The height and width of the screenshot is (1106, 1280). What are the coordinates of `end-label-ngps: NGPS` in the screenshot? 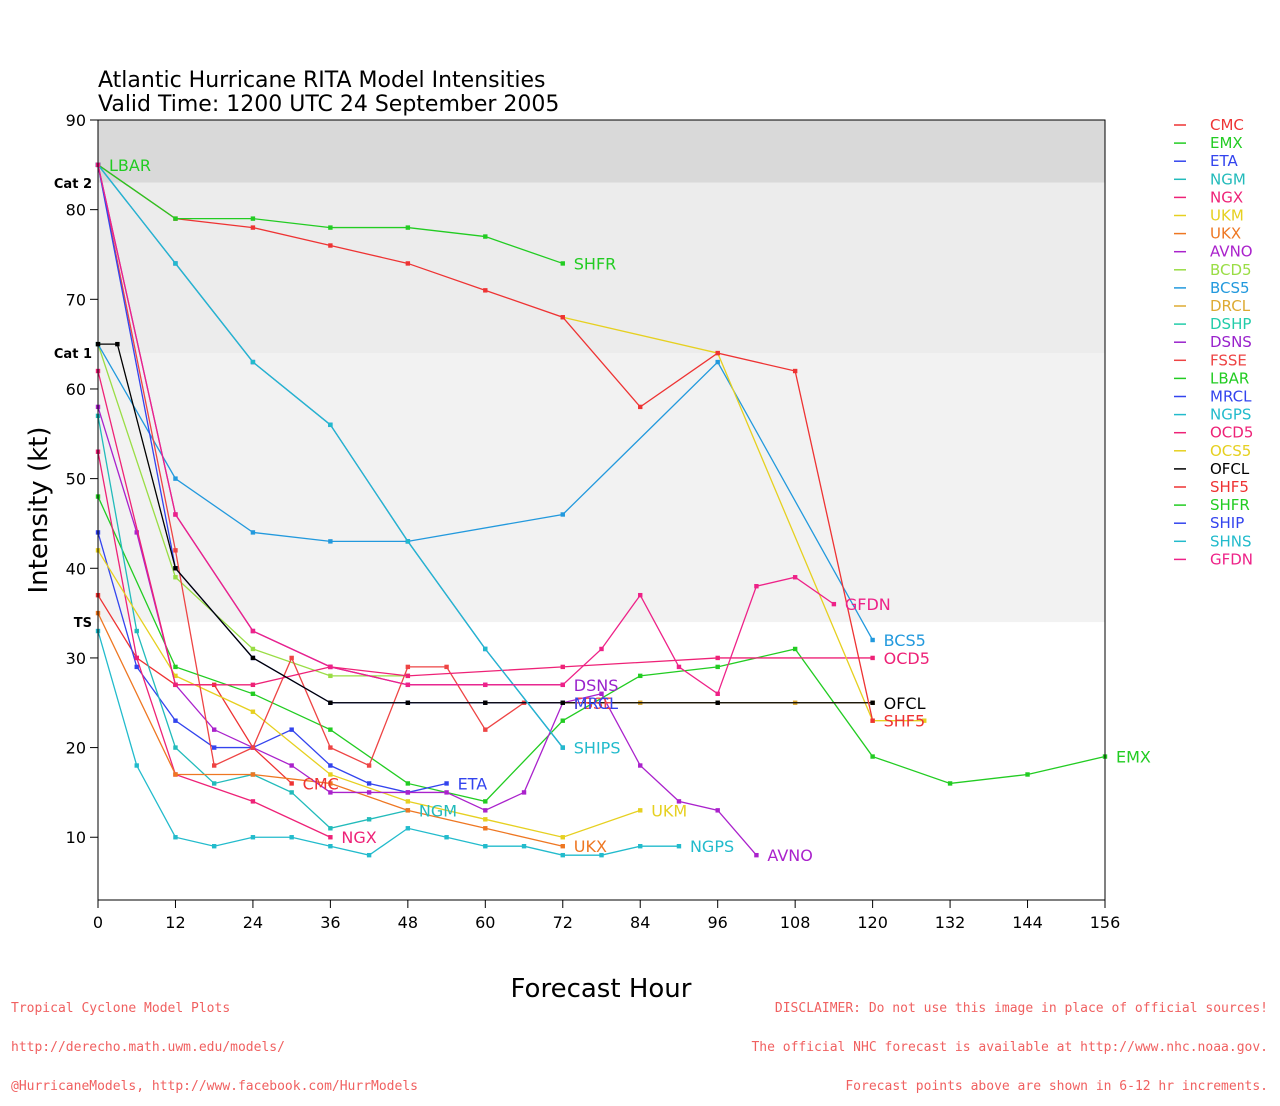 It's located at (712, 846).